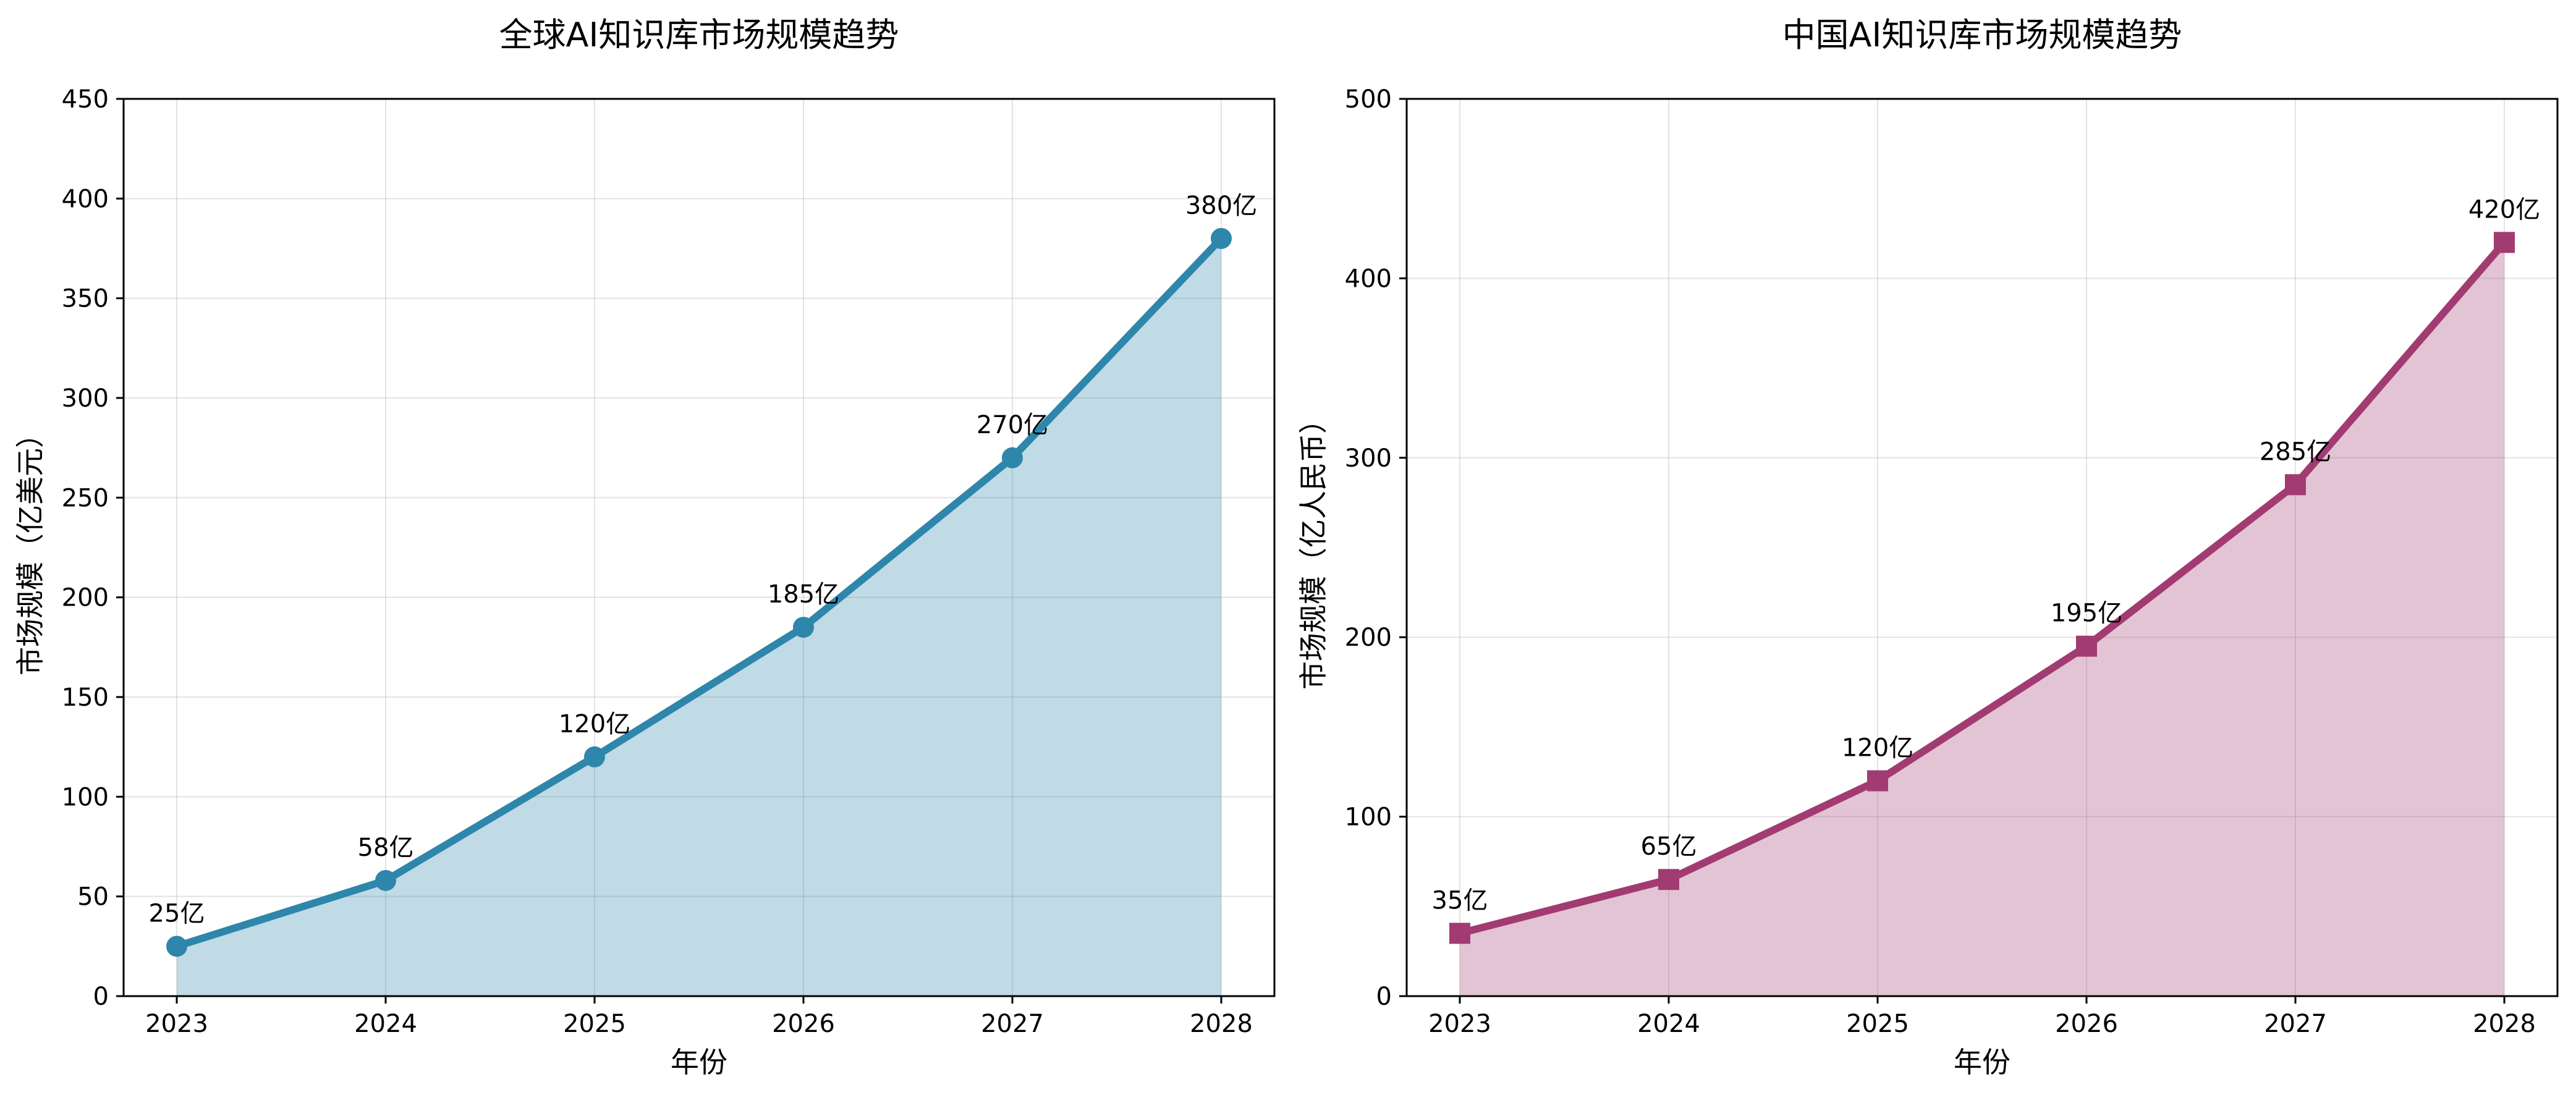  Describe the element at coordinates (1012, 425) in the screenshot. I see `data-label: 270亿` at that location.